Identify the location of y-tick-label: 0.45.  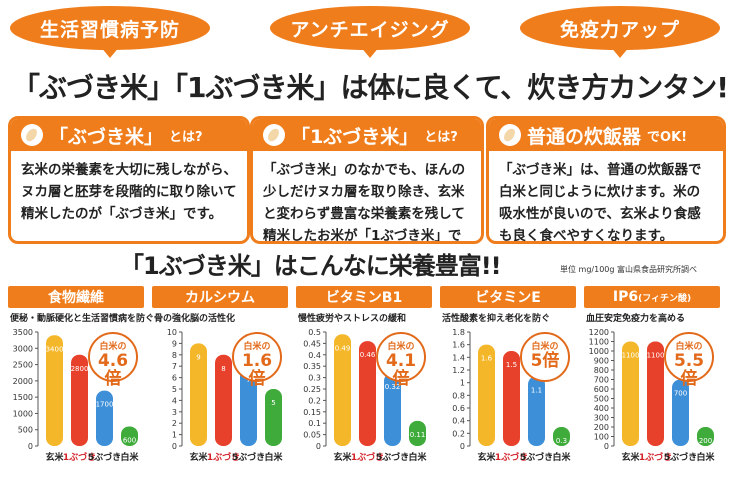
(312, 343).